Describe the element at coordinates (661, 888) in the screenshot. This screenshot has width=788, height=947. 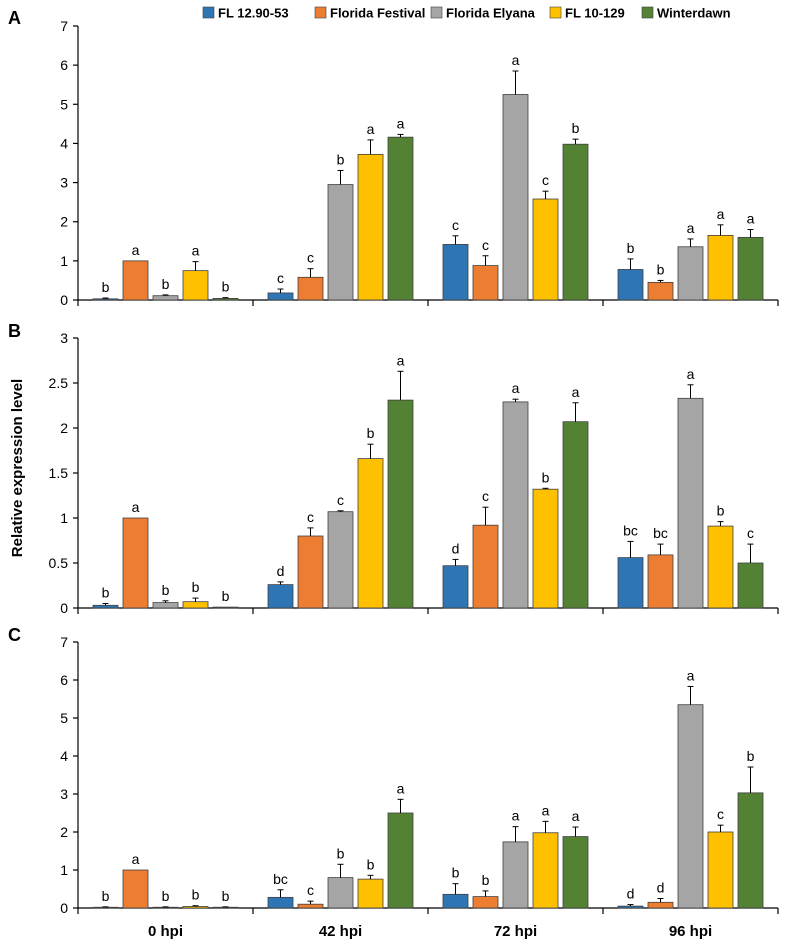
I see `significance-label: d` at that location.